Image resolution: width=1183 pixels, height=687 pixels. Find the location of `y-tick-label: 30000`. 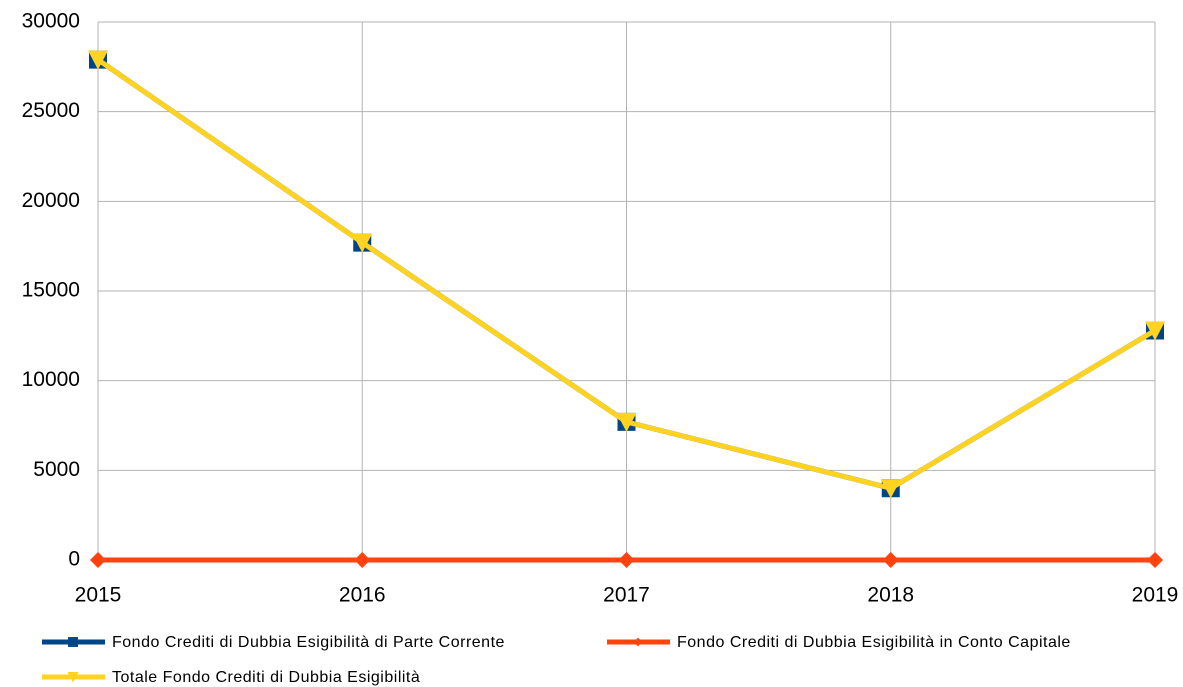

y-tick-label: 30000 is located at coordinates (51, 21).